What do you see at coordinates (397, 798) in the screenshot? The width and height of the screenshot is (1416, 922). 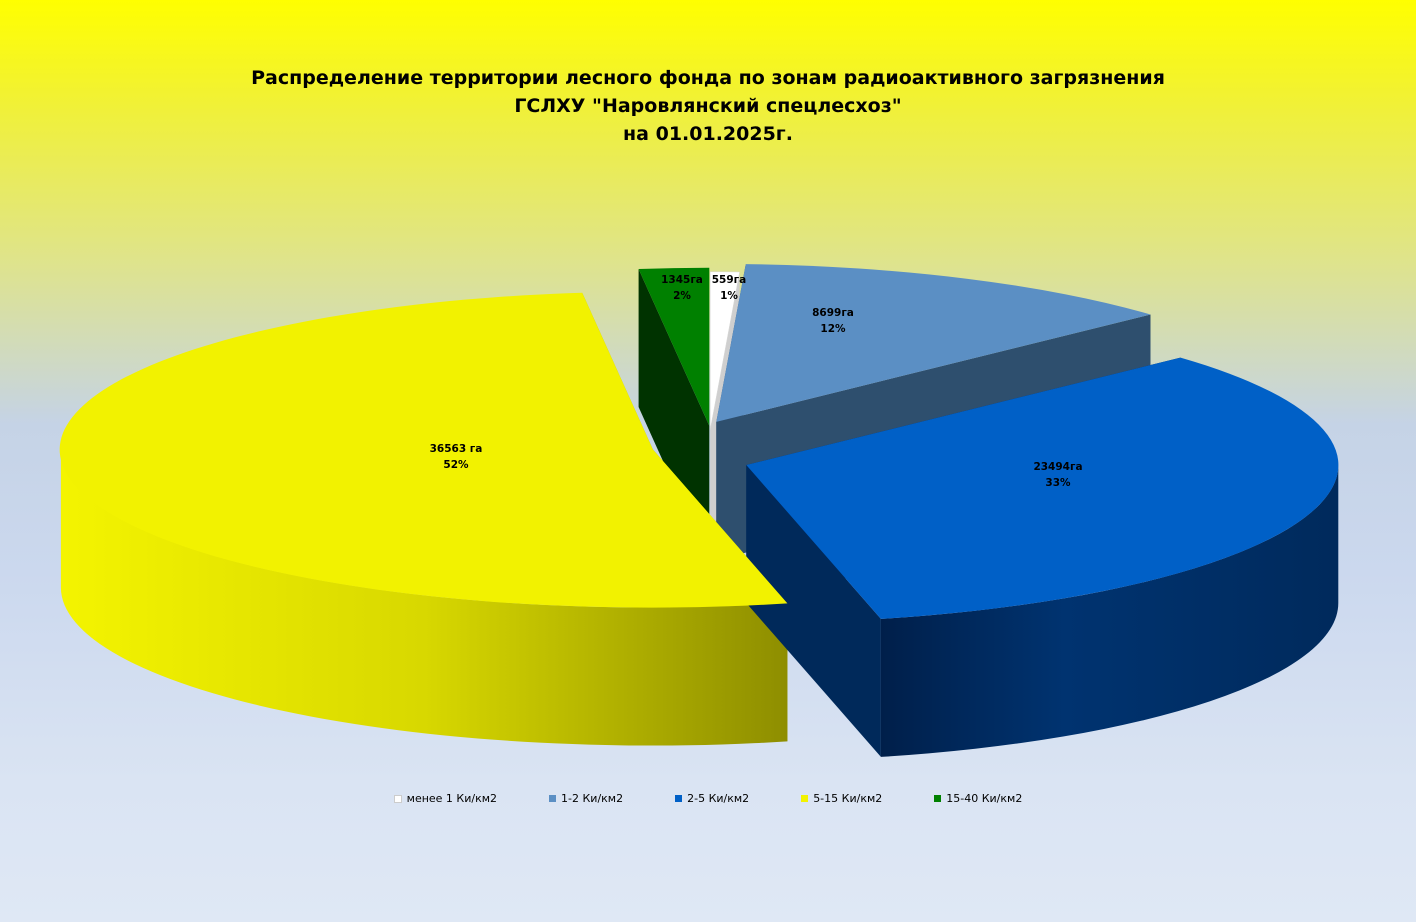 I see `legend-swatch-lt1` at bounding box center [397, 798].